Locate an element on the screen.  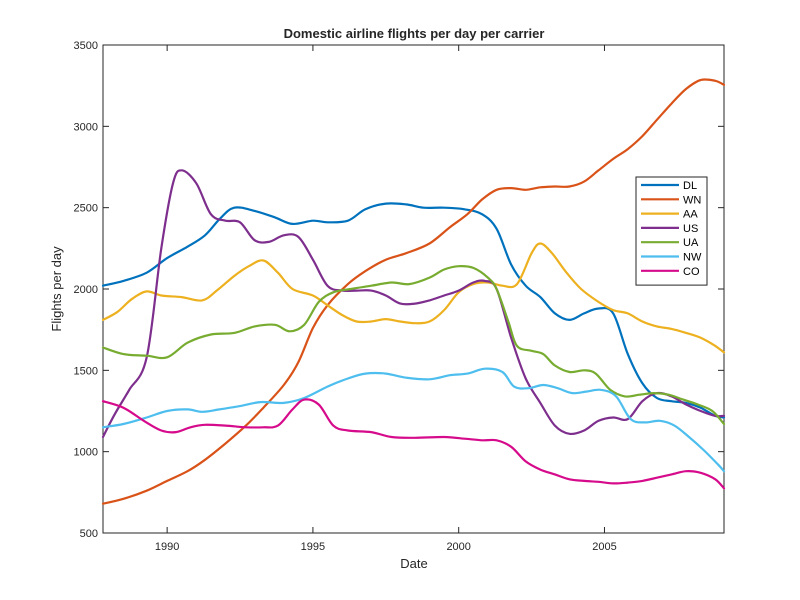
y-tick-label: 3000 is located at coordinates (86, 127).